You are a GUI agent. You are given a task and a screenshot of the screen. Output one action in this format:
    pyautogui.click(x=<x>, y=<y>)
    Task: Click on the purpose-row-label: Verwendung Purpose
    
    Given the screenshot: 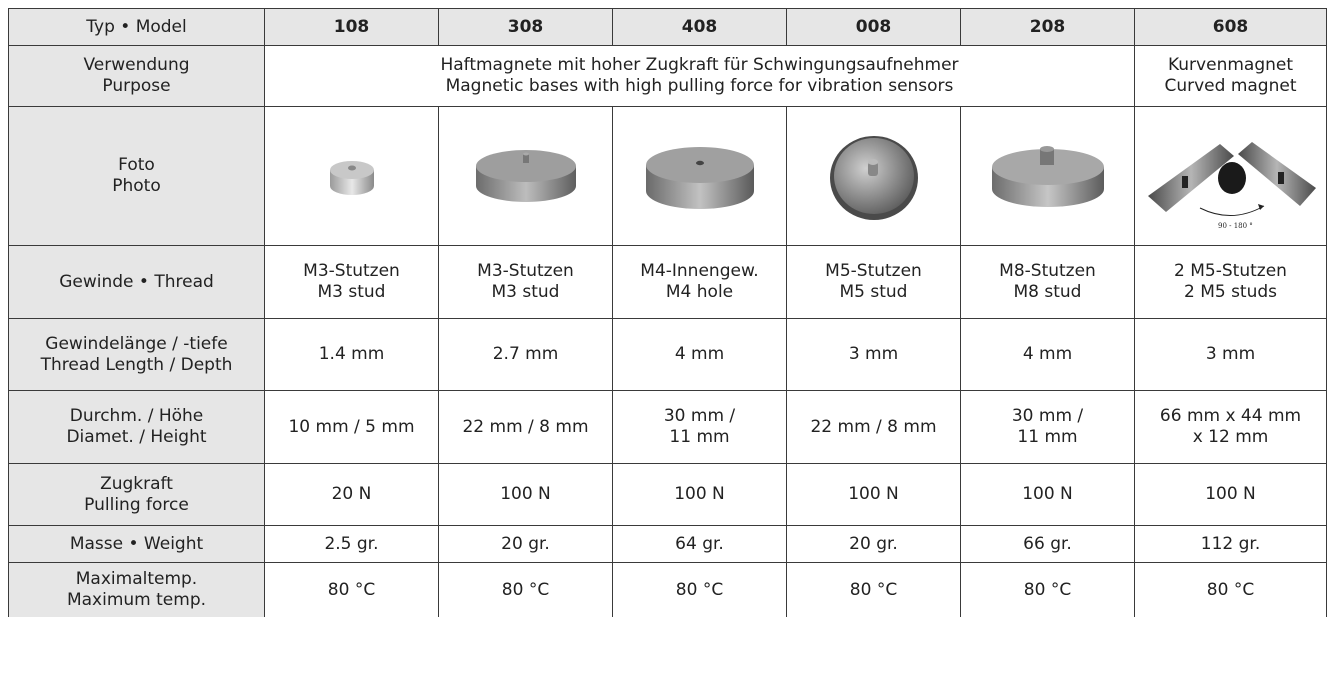 What is the action you would take?
    pyautogui.click(x=136, y=76)
    